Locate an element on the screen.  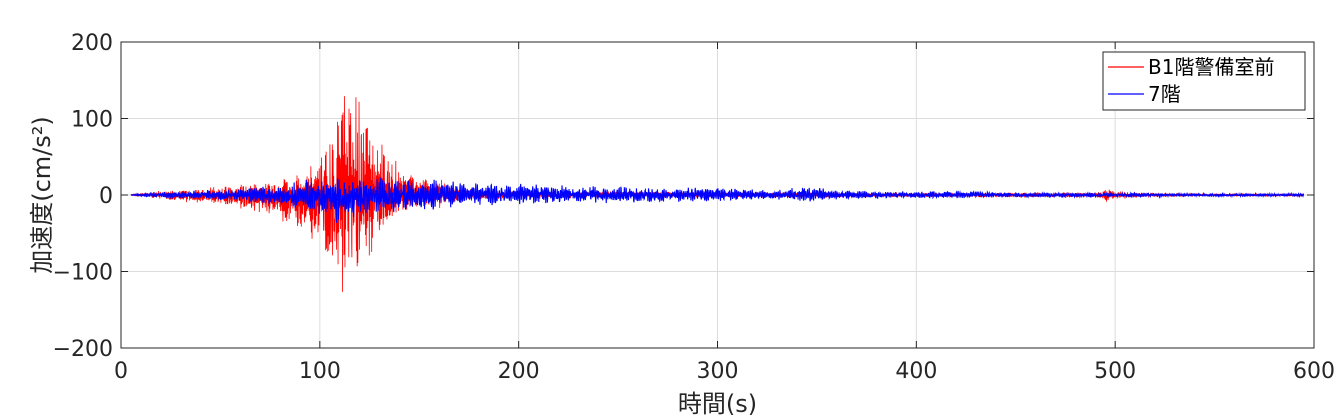
y-axis-label: 加速度(cm/s²) is located at coordinates (42, 195).